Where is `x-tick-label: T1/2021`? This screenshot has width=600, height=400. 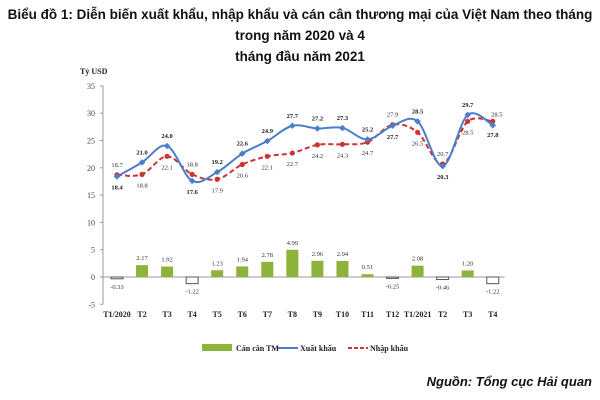
x-tick-label: T1/2021 is located at coordinates (418, 314).